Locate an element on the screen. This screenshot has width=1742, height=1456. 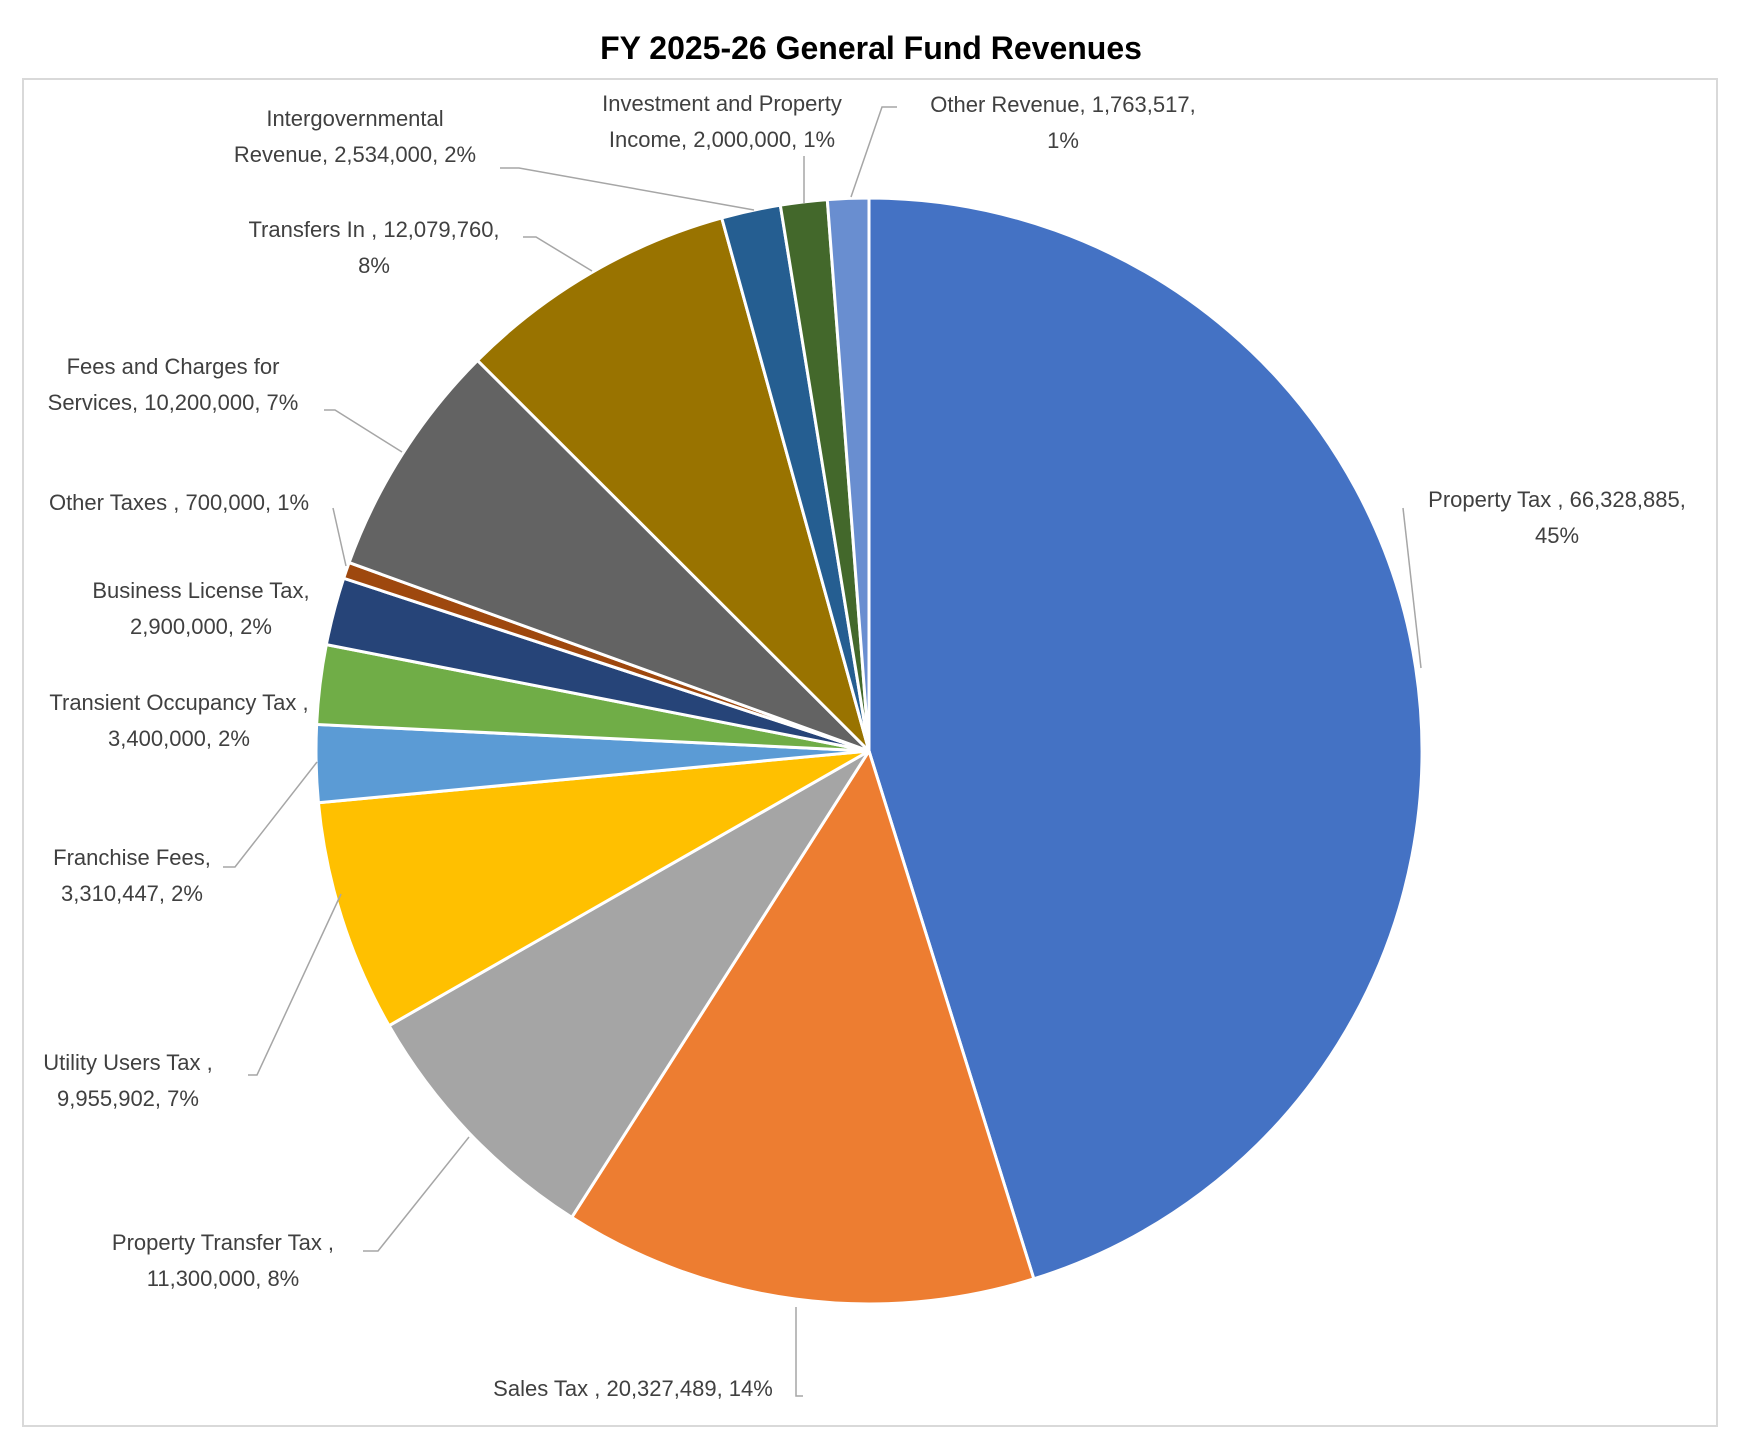
leader-line-utility-users-tax is located at coordinates (295, 984).